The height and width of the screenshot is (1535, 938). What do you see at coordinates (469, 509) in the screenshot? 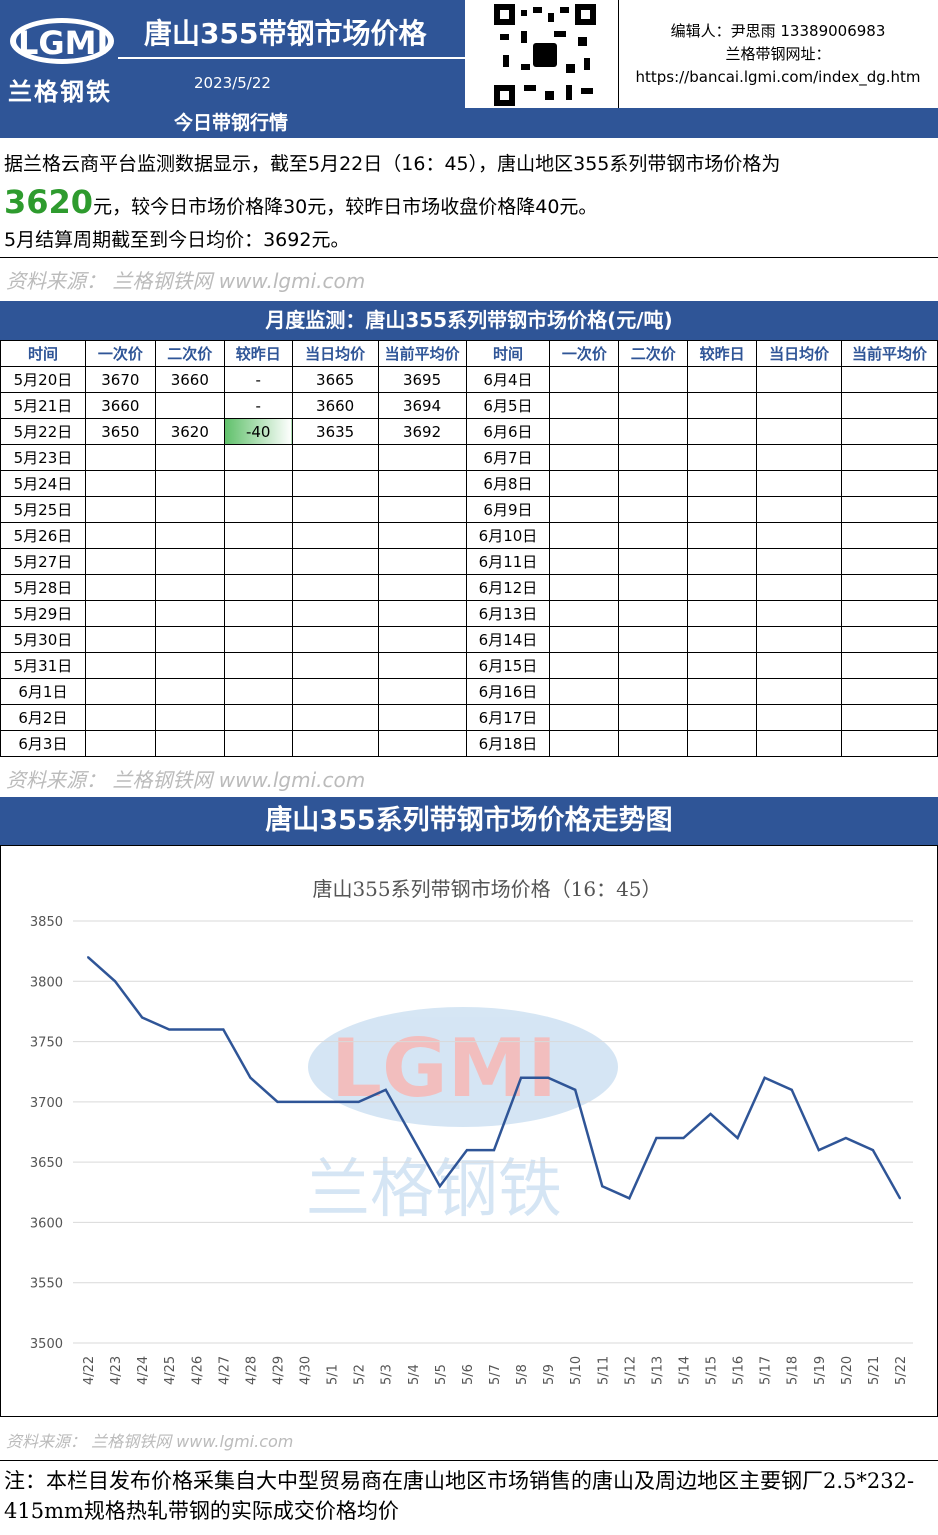
I see `table-row: 5月25日 6月9日` at bounding box center [469, 509].